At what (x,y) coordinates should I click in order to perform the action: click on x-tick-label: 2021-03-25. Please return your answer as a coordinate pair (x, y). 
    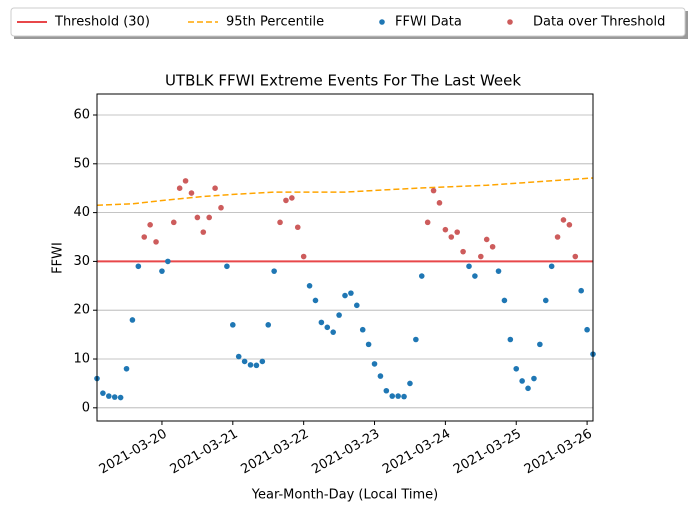
    Looking at the image, I should click on (487, 452).